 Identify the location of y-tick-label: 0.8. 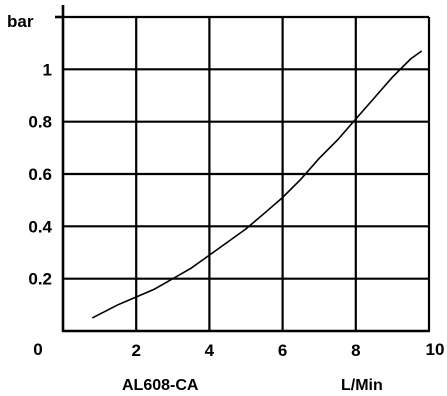
(40, 122).